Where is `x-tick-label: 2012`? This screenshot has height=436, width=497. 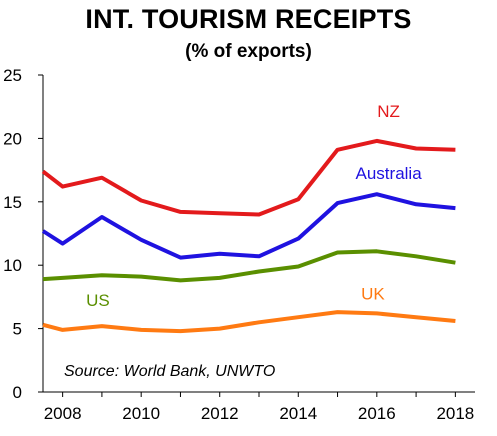
x-tick-label: 2012 is located at coordinates (220, 413).